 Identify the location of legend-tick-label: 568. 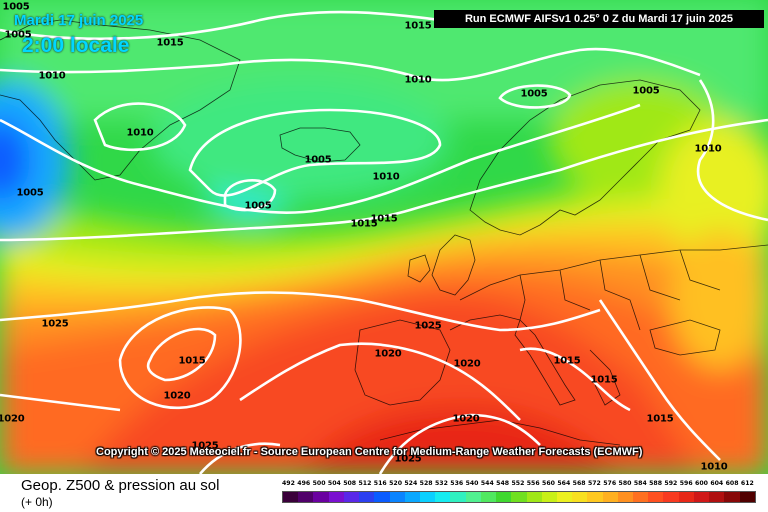
(579, 483).